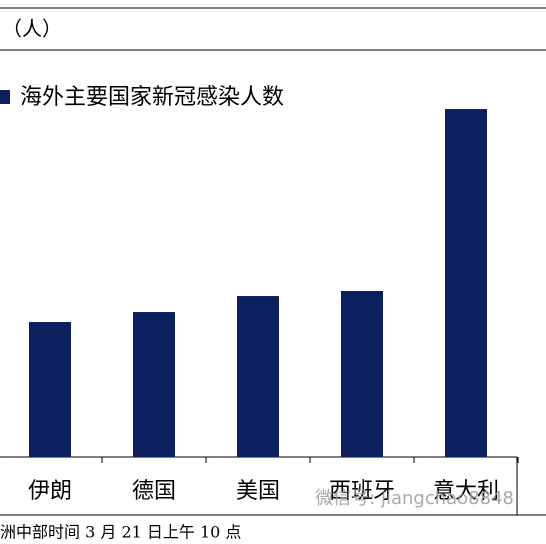 The height and width of the screenshot is (544, 546). What do you see at coordinates (32, 29) in the screenshot?
I see `unit-label: （人）` at bounding box center [32, 29].